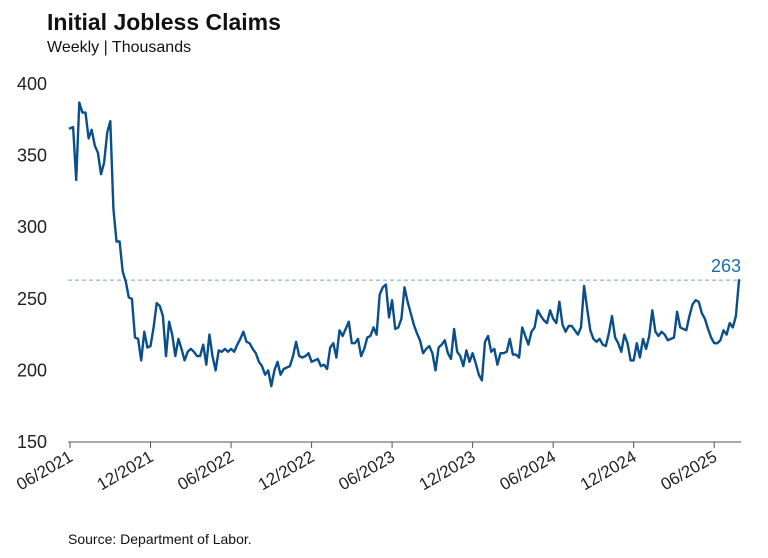  I want to click on x-tick-label: 06/2022, so click(205, 470).